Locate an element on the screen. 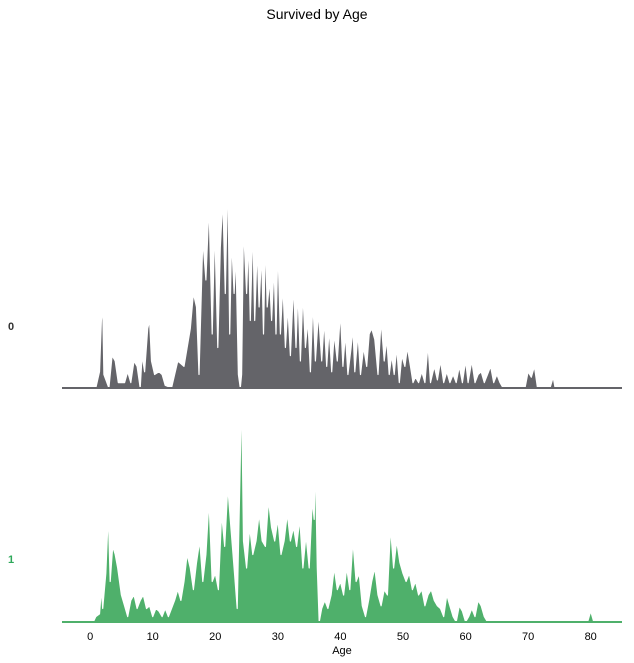 The image size is (634, 663). x-tick-label: 20 is located at coordinates (215, 637).